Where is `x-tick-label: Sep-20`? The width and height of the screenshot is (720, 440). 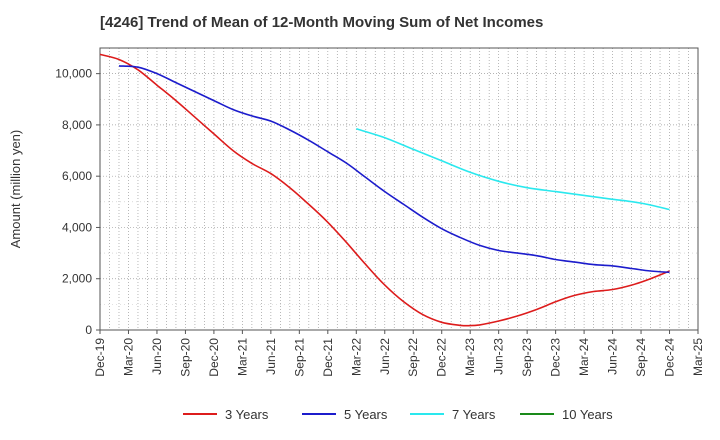
x-tick-label: Sep-20 is located at coordinates (185, 357).